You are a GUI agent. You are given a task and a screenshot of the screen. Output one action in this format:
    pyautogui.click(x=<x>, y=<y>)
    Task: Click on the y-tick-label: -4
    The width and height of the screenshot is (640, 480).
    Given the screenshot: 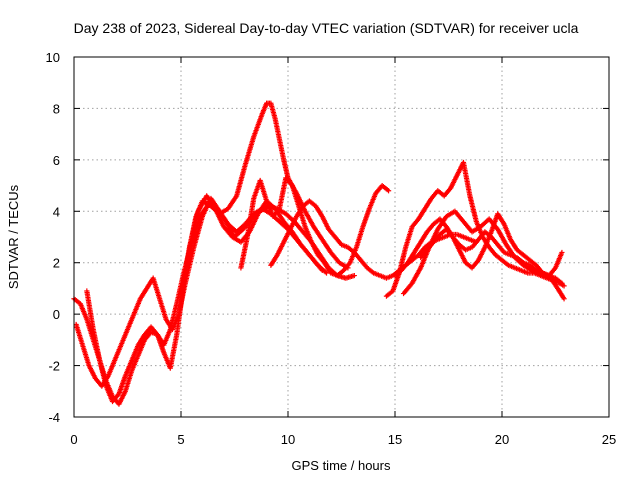 What is the action you would take?
    pyautogui.click(x=54, y=417)
    